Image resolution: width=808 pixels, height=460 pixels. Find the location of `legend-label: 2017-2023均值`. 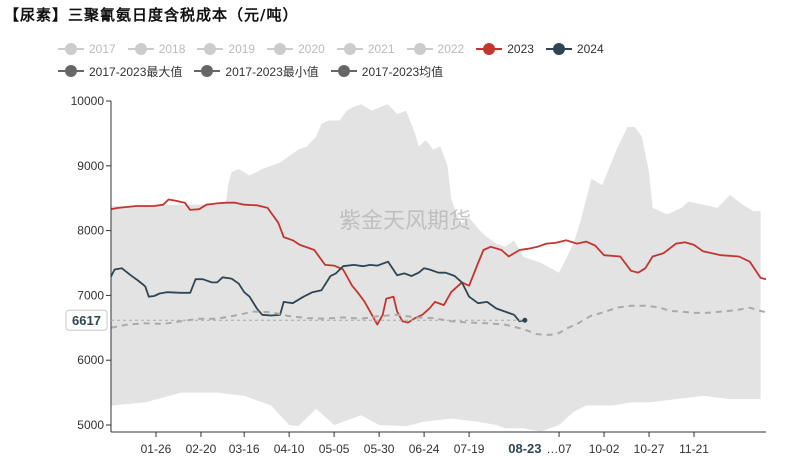

legend-label: 2017-2023均值 is located at coordinates (402, 71).